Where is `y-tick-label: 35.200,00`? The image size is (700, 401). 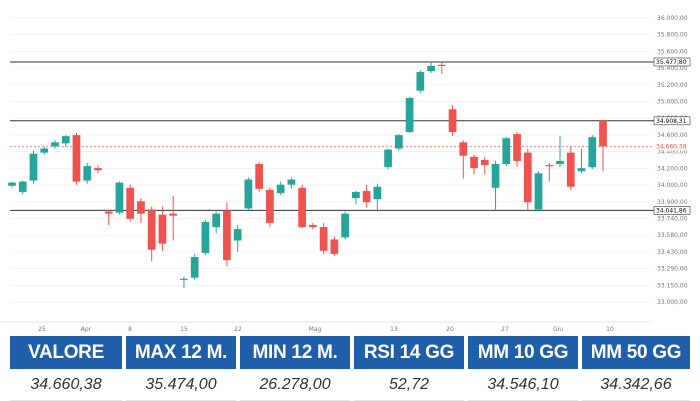
y-tick-label: 35.200,00 is located at coordinates (672, 85).